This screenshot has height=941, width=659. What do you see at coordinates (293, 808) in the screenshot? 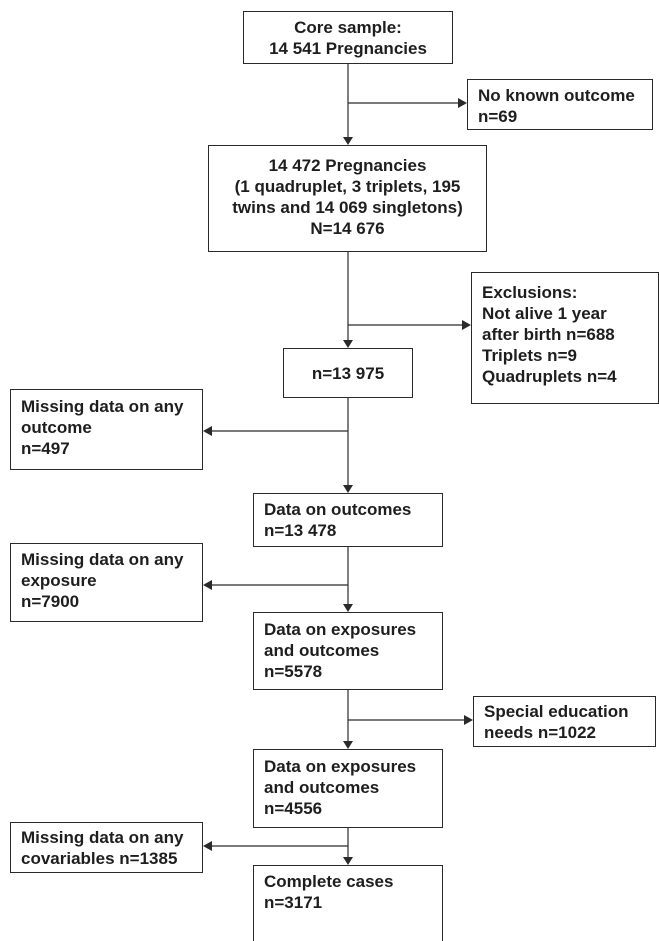
I see `node-text: n=4556` at bounding box center [293, 808].